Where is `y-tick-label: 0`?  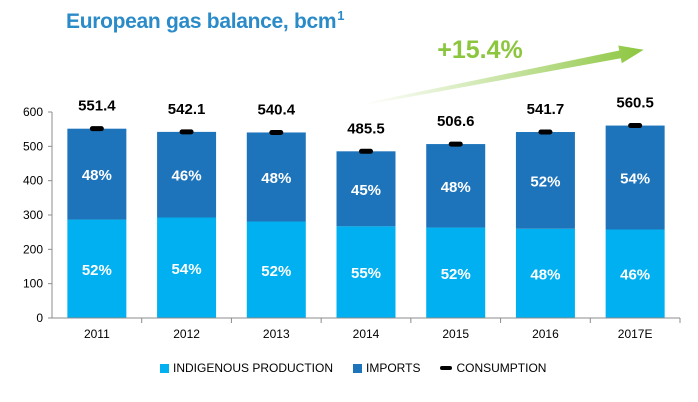 y-tick-label: 0 is located at coordinates (39, 318).